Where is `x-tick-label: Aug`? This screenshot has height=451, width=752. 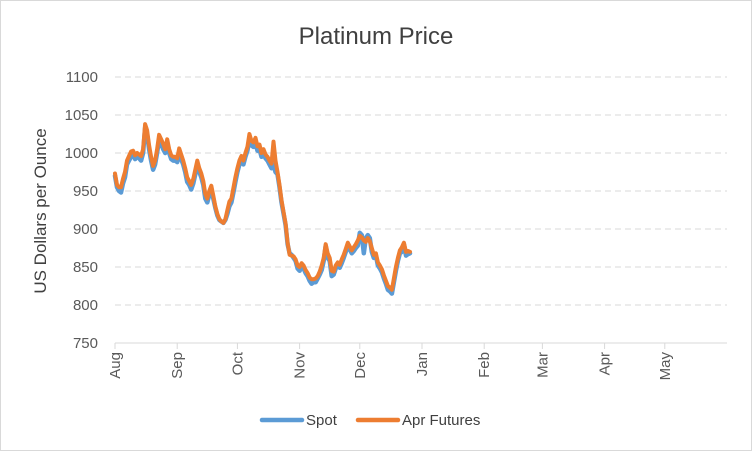
x-tick-label: Aug is located at coordinates (115, 365).